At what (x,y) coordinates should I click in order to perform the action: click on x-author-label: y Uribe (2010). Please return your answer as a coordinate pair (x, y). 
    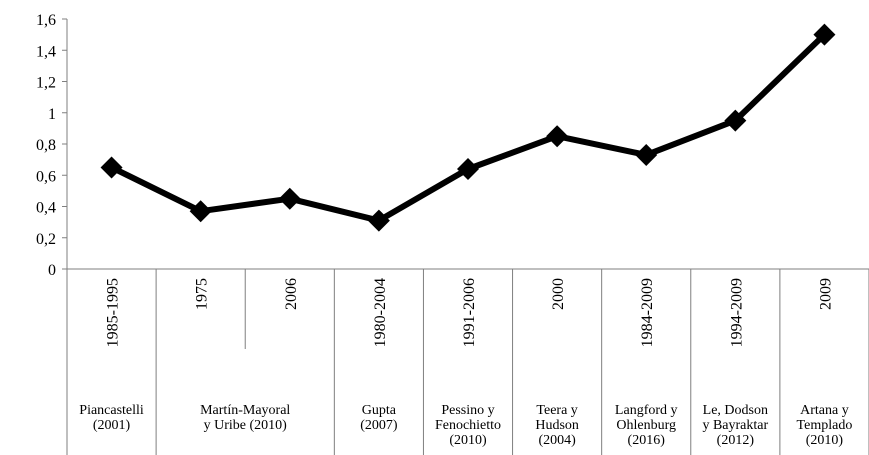
    Looking at the image, I should click on (246, 425).